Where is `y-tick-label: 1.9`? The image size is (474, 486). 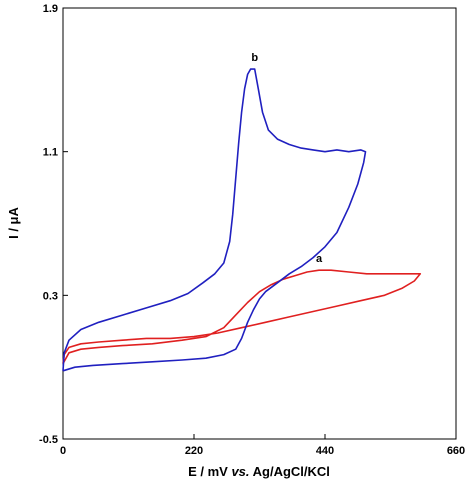
y-tick-label: 1.9 is located at coordinates (50, 9).